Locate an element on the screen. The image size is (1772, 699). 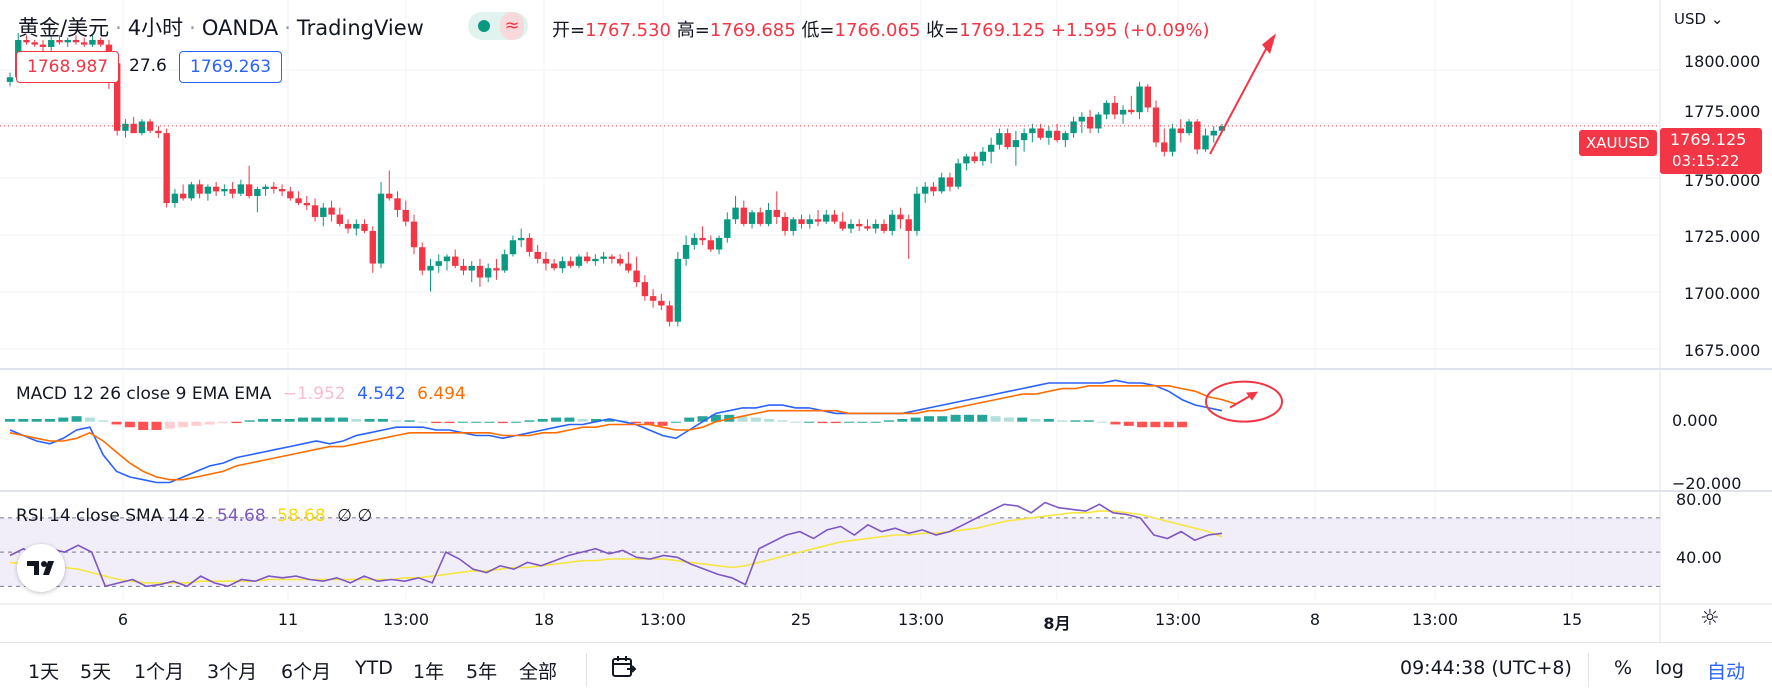
low-value: 1766.065 is located at coordinates (877, 30).